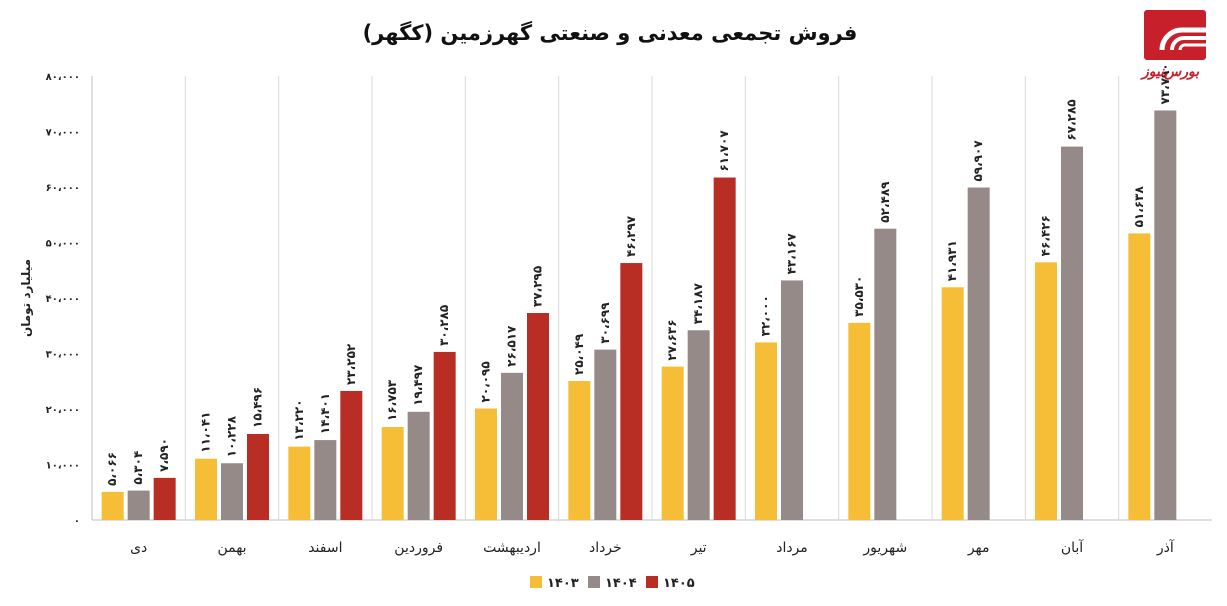  What do you see at coordinates (512, 548) in the screenshot?
I see `x-tick-label: اردیبهشت` at bounding box center [512, 548].